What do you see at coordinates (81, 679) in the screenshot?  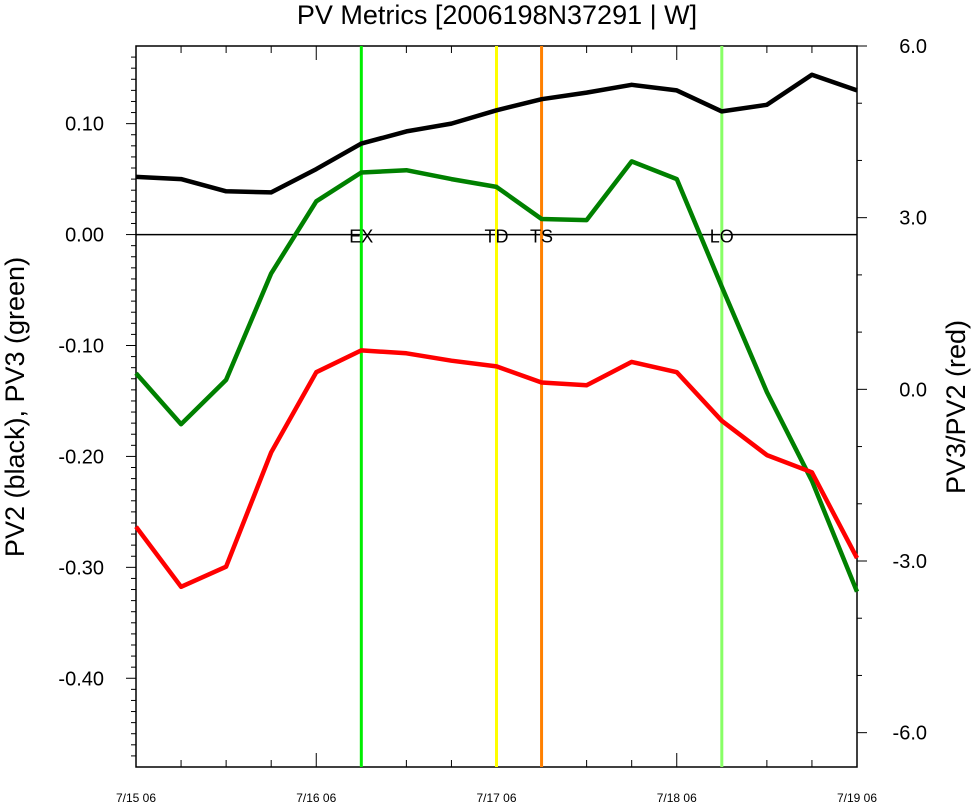 I see `left-tick-label: -0.40` at bounding box center [81, 679].